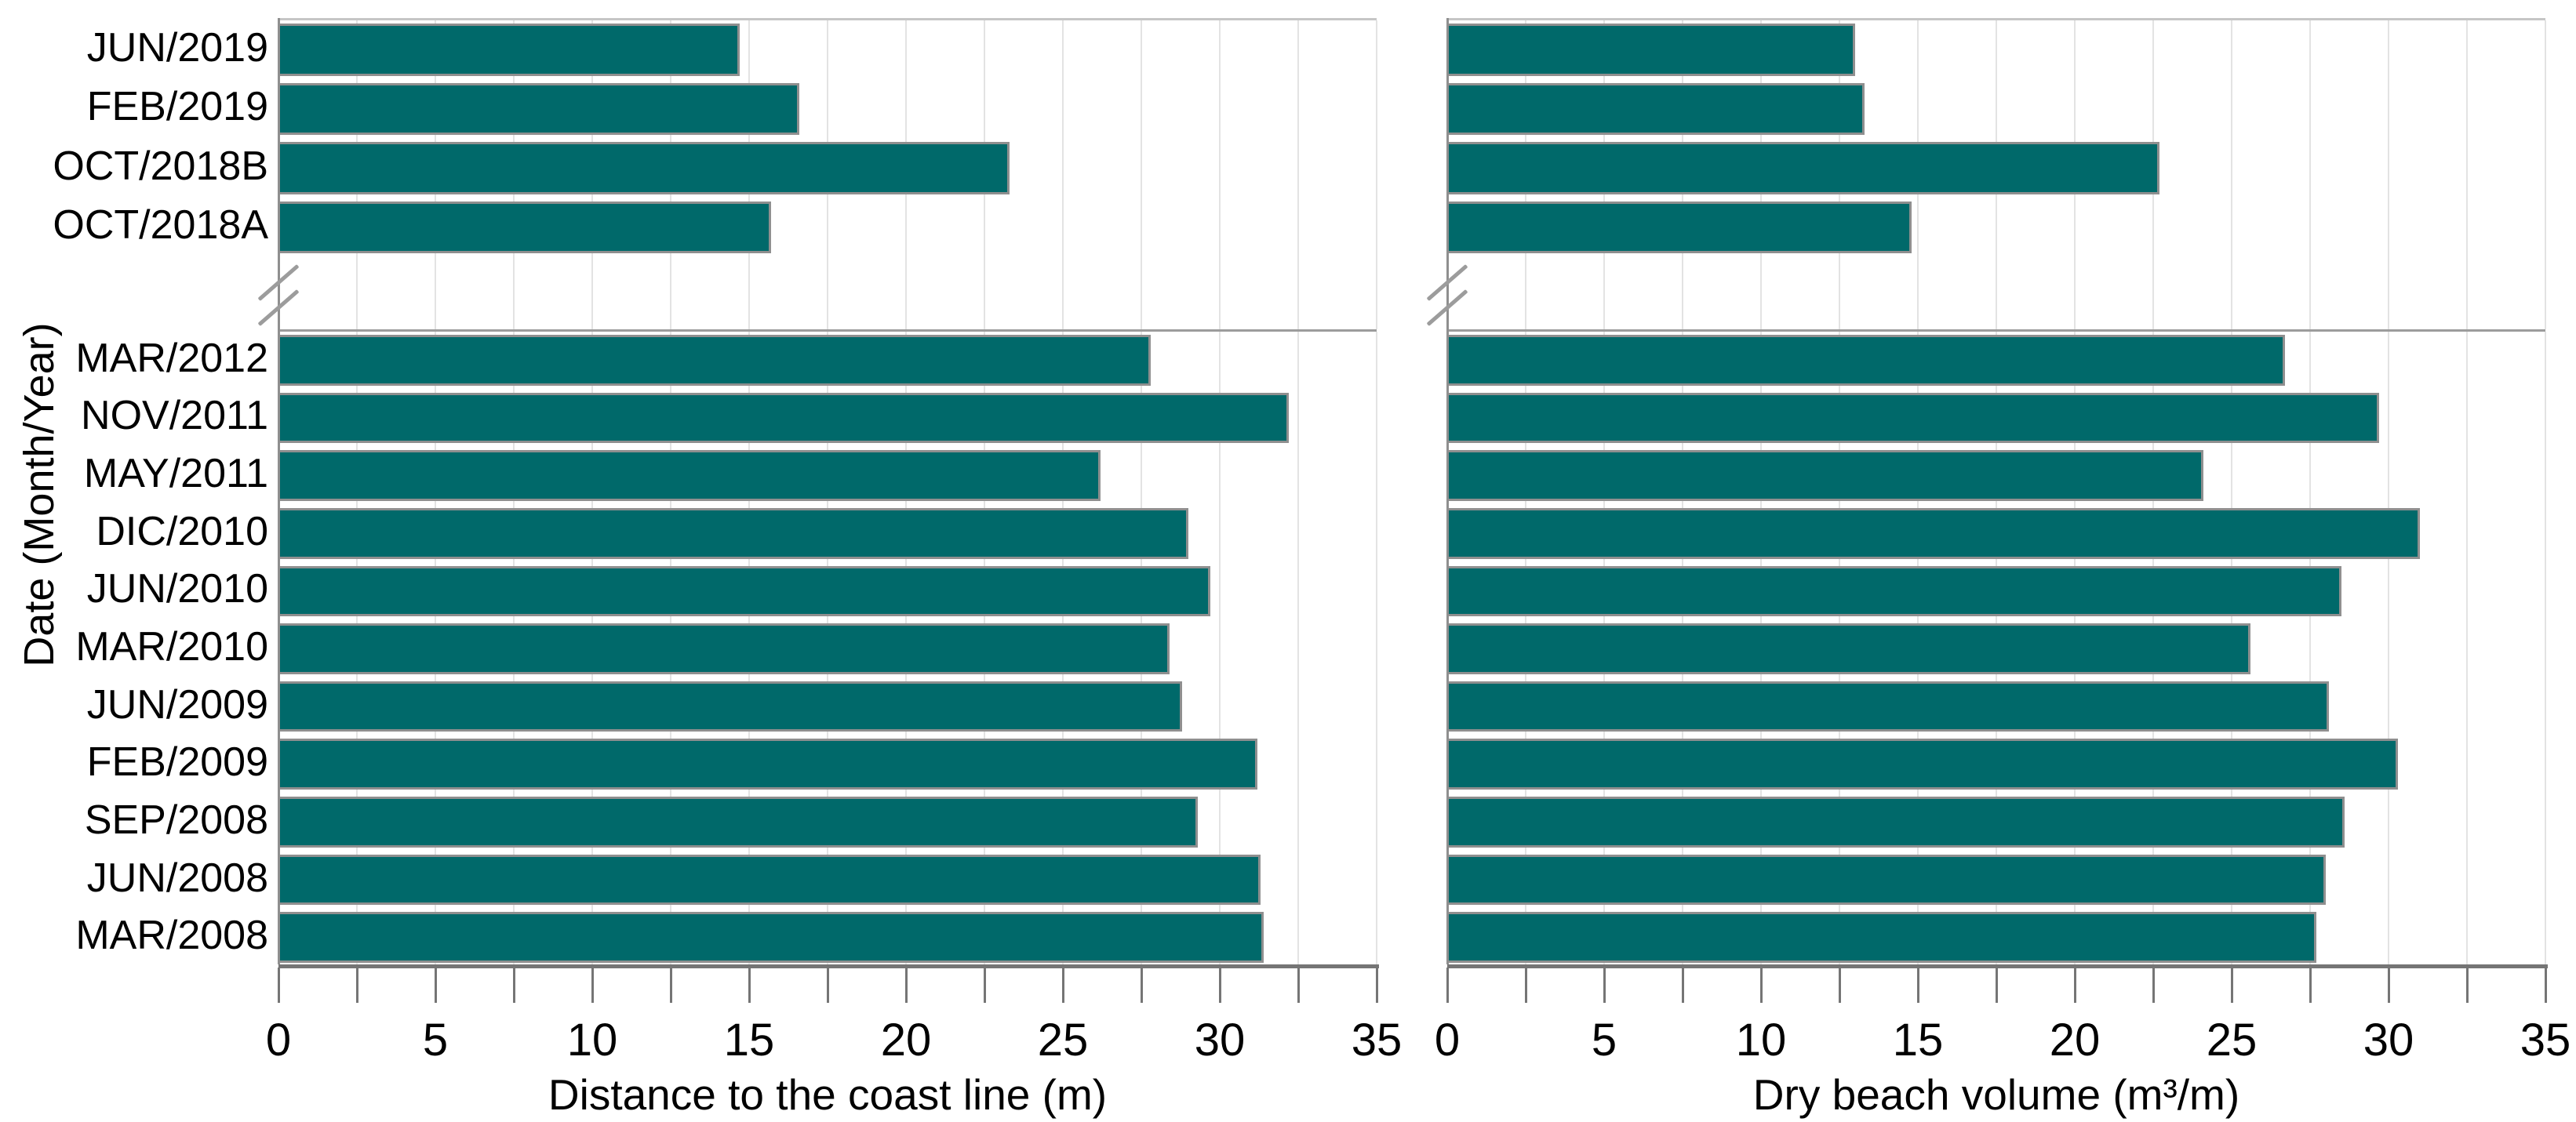 The width and height of the screenshot is (2576, 1122). Describe the element at coordinates (828, 1094) in the screenshot. I see `x-axis-title-distance: Distance to the coast line (m)` at that location.